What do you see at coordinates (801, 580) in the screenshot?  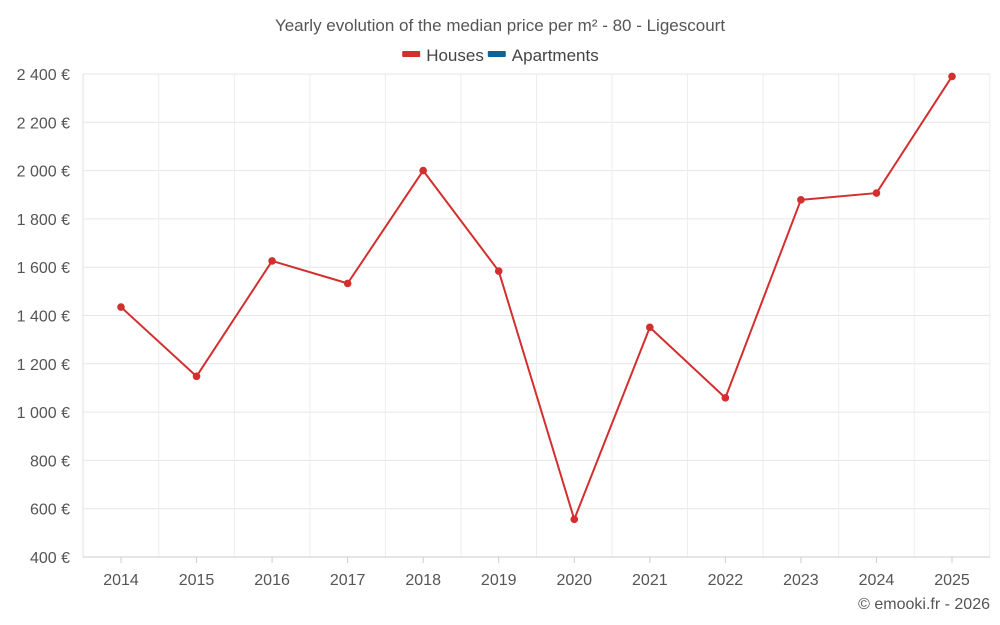 I see `x-tick-label: 2023` at bounding box center [801, 580].